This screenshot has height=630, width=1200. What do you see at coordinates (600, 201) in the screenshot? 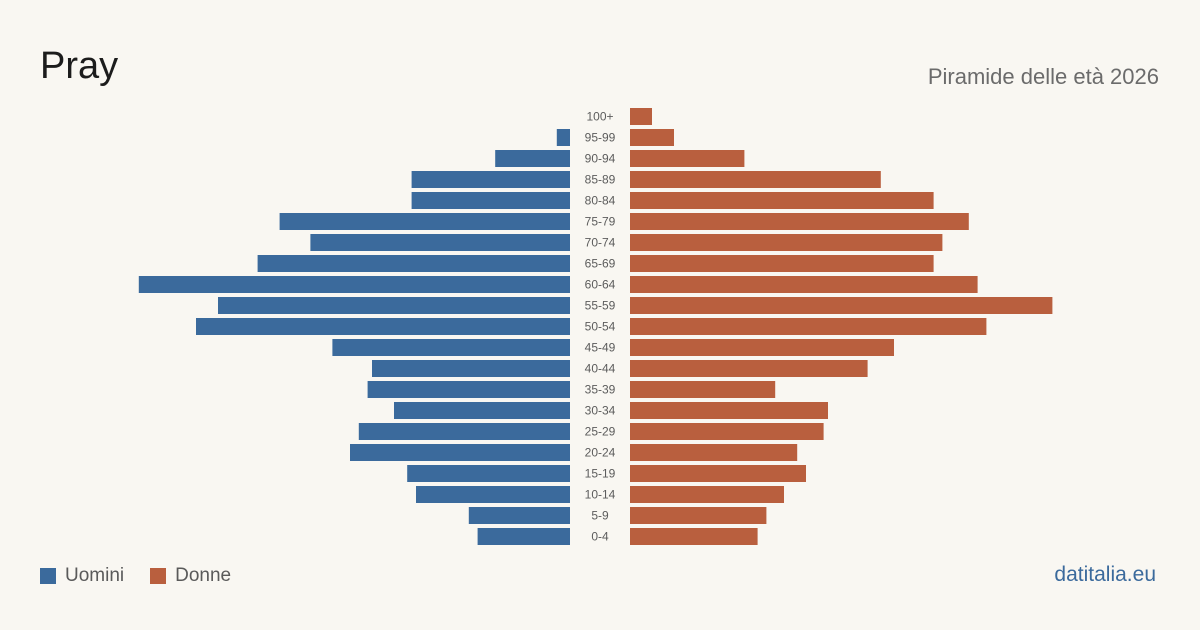
I see `age-label-80-84: 80-84` at bounding box center [600, 201].